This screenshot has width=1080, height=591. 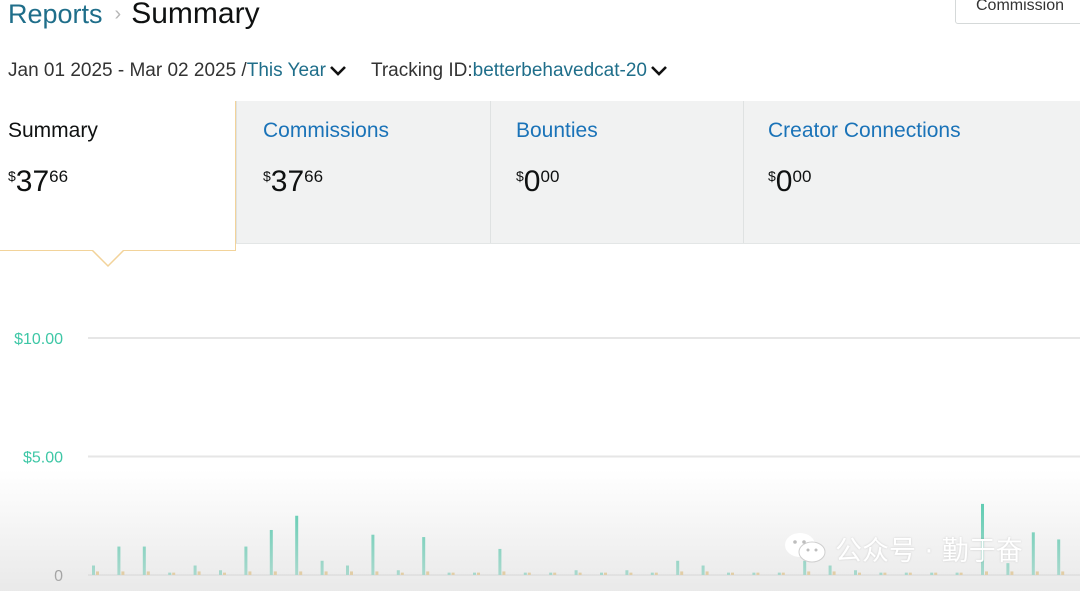 What do you see at coordinates (108, 259) in the screenshot?
I see `active-tab-pointer` at bounding box center [108, 259].